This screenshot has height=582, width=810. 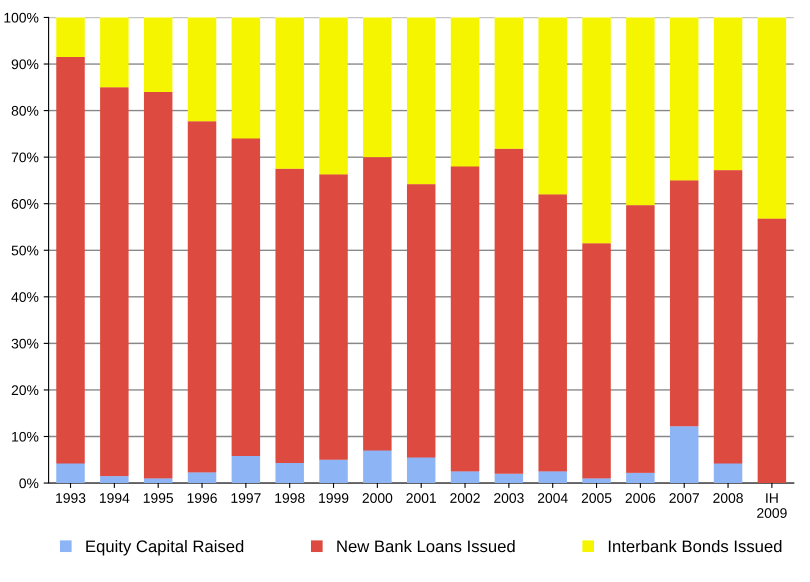 What do you see at coordinates (71, 498) in the screenshot?
I see `x-tick-label: 1993` at bounding box center [71, 498].